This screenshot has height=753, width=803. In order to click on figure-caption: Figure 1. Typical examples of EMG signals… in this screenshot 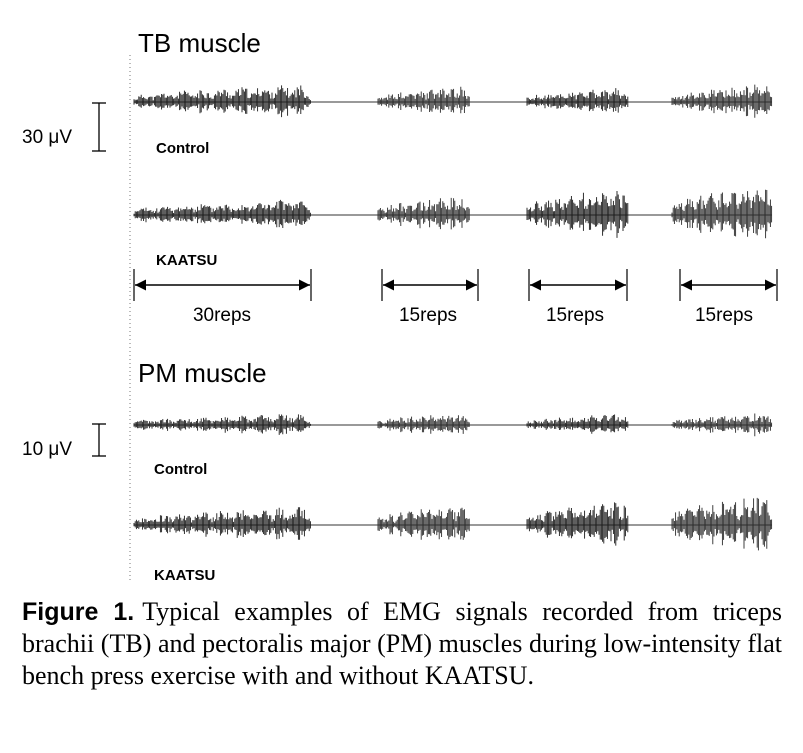, I will do `click(402, 644)`.